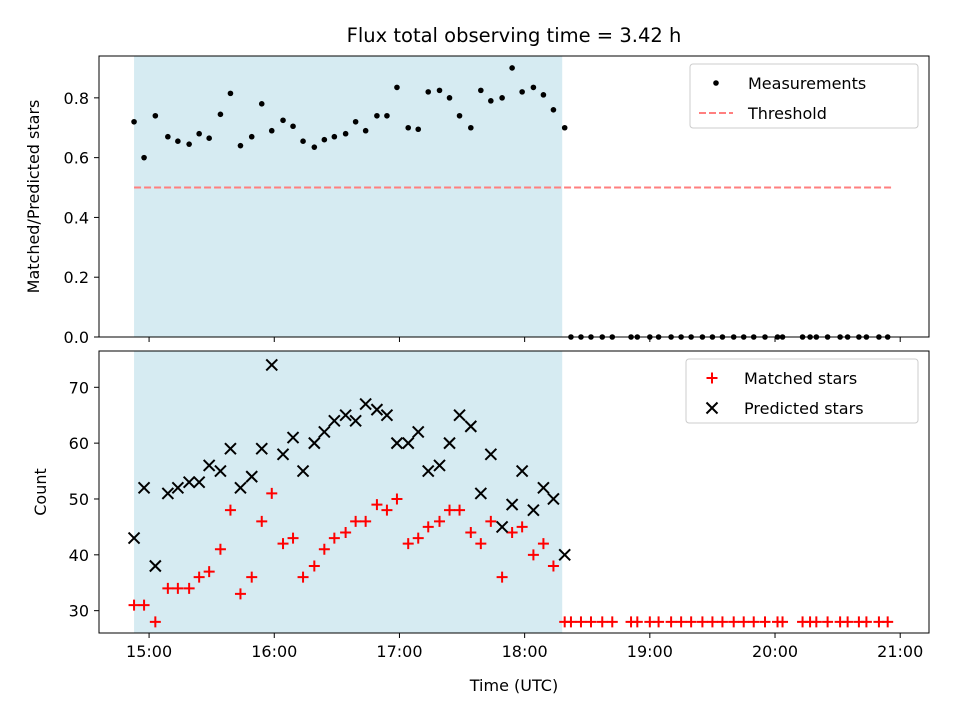 Image resolution: width=960 pixels, height=720 pixels. What do you see at coordinates (787, 113) in the screenshot?
I see `legend-label: Threshold` at bounding box center [787, 113].